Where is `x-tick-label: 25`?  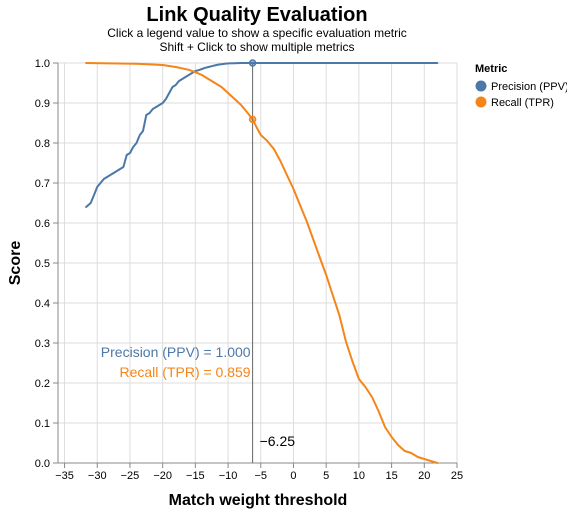
x-tick-label: 25 is located at coordinates (457, 476).